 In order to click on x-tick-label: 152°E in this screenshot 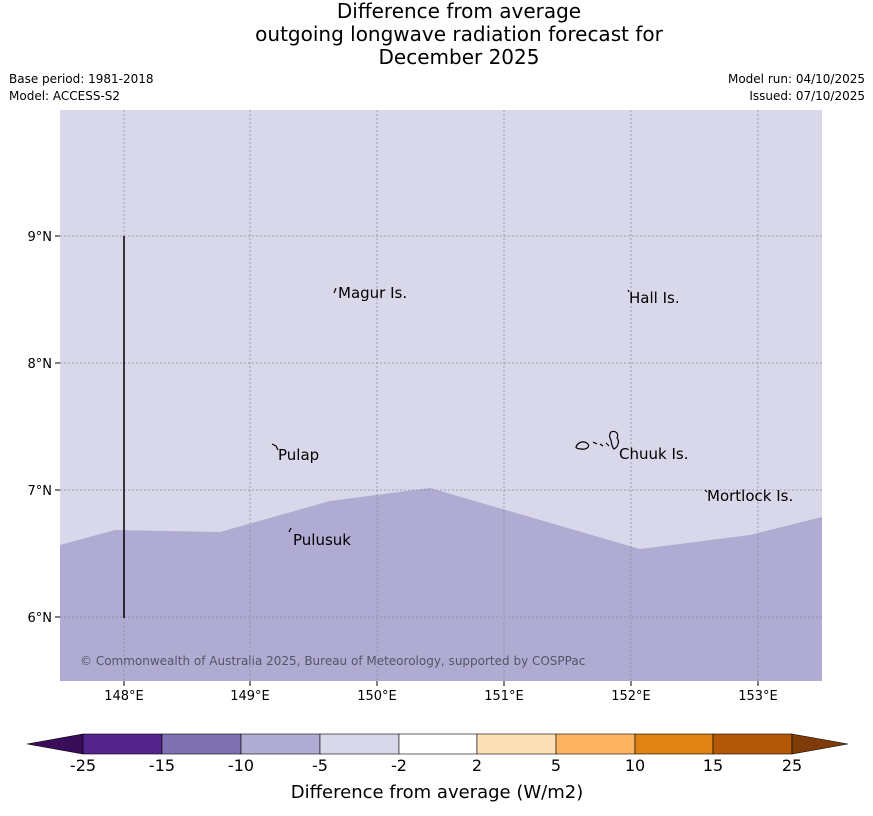, I will do `click(631, 696)`.